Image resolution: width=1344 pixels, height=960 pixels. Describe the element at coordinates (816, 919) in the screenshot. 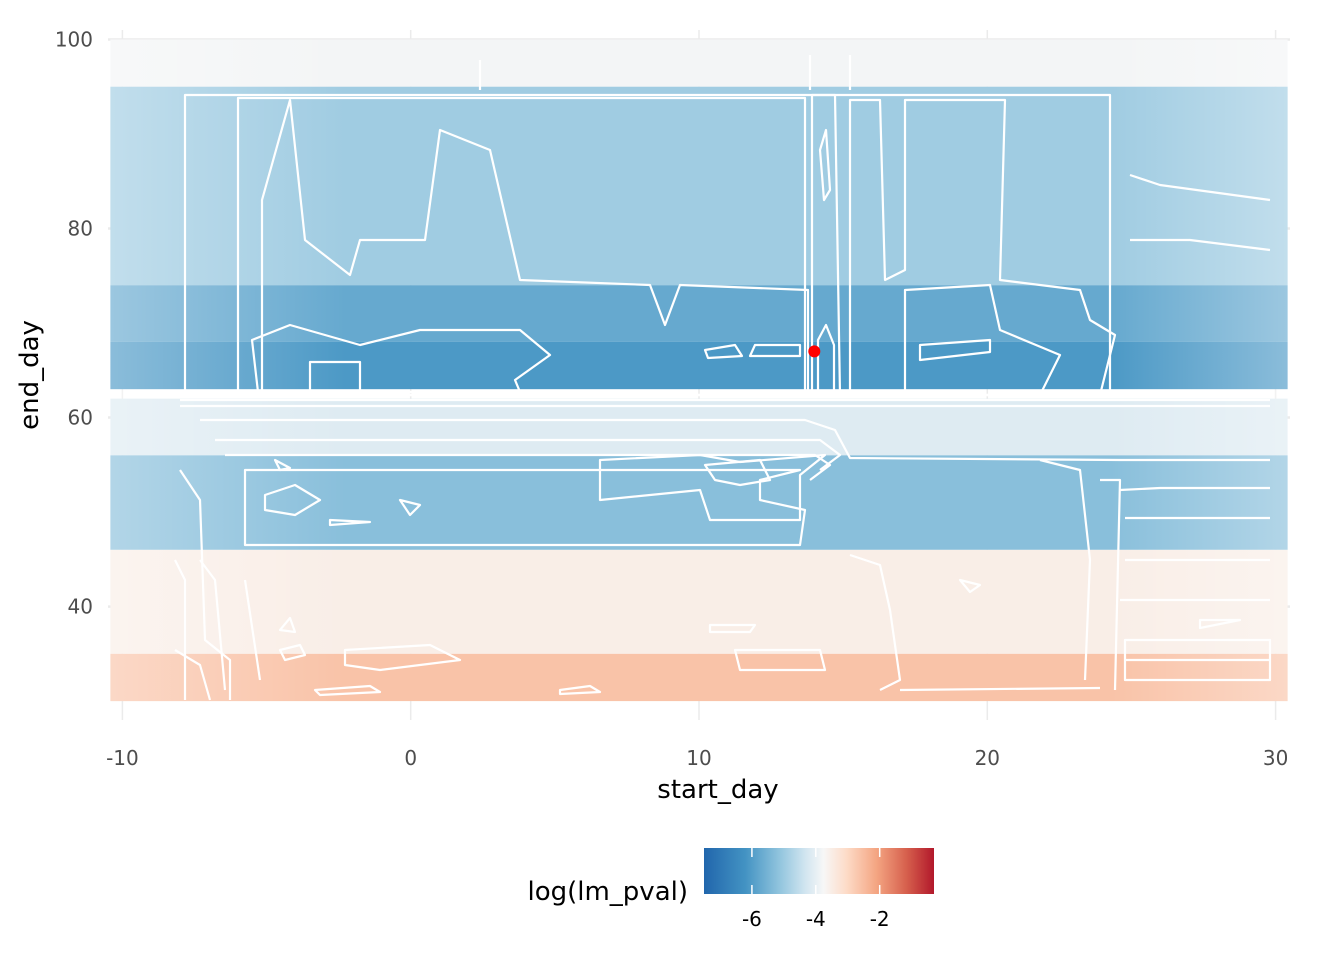

I see `legend-tick-label: -4` at that location.